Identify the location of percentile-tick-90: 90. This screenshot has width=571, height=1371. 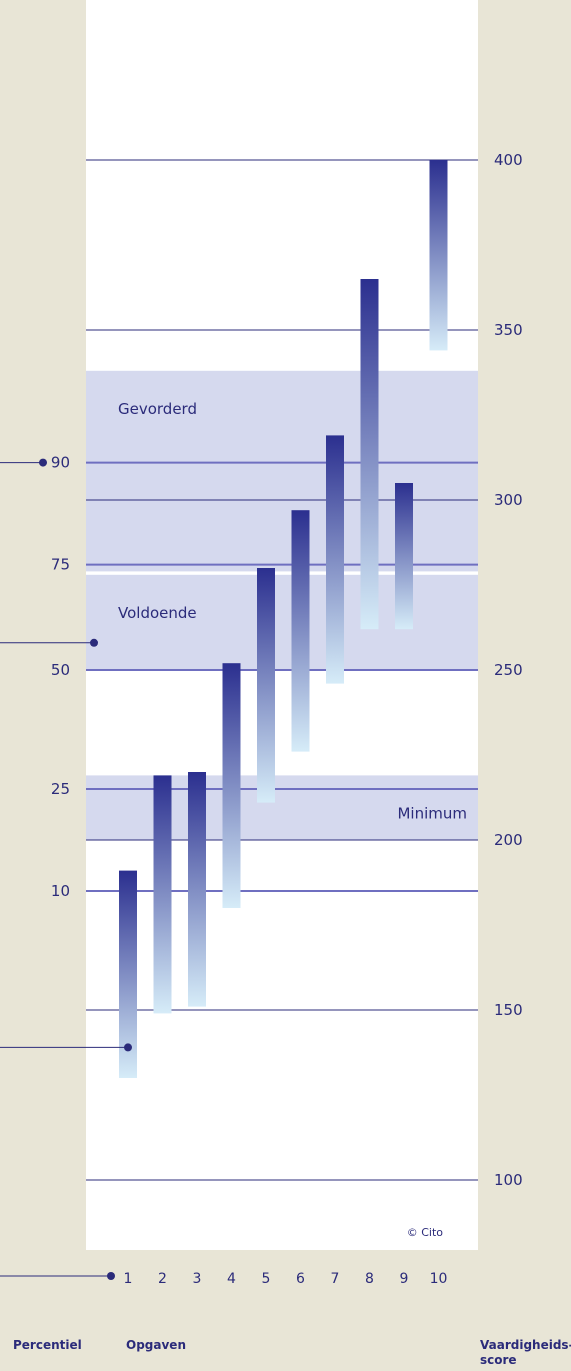
(60, 463).